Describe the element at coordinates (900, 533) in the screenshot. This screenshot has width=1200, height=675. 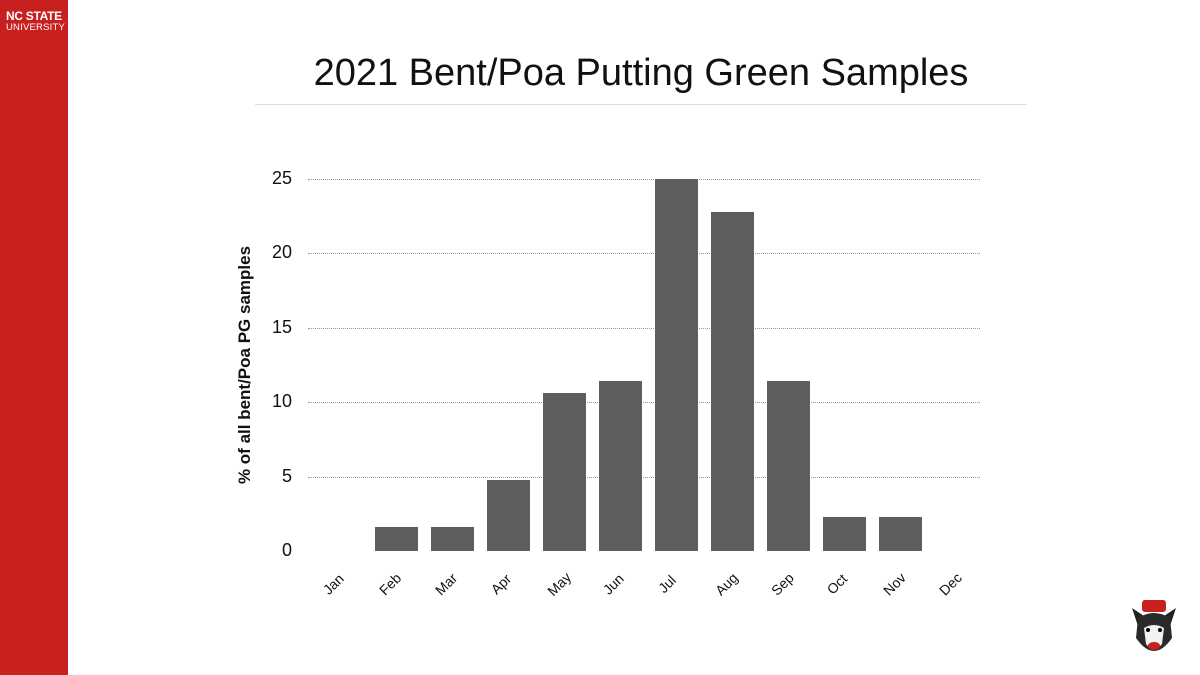
I see `bar-nov` at that location.